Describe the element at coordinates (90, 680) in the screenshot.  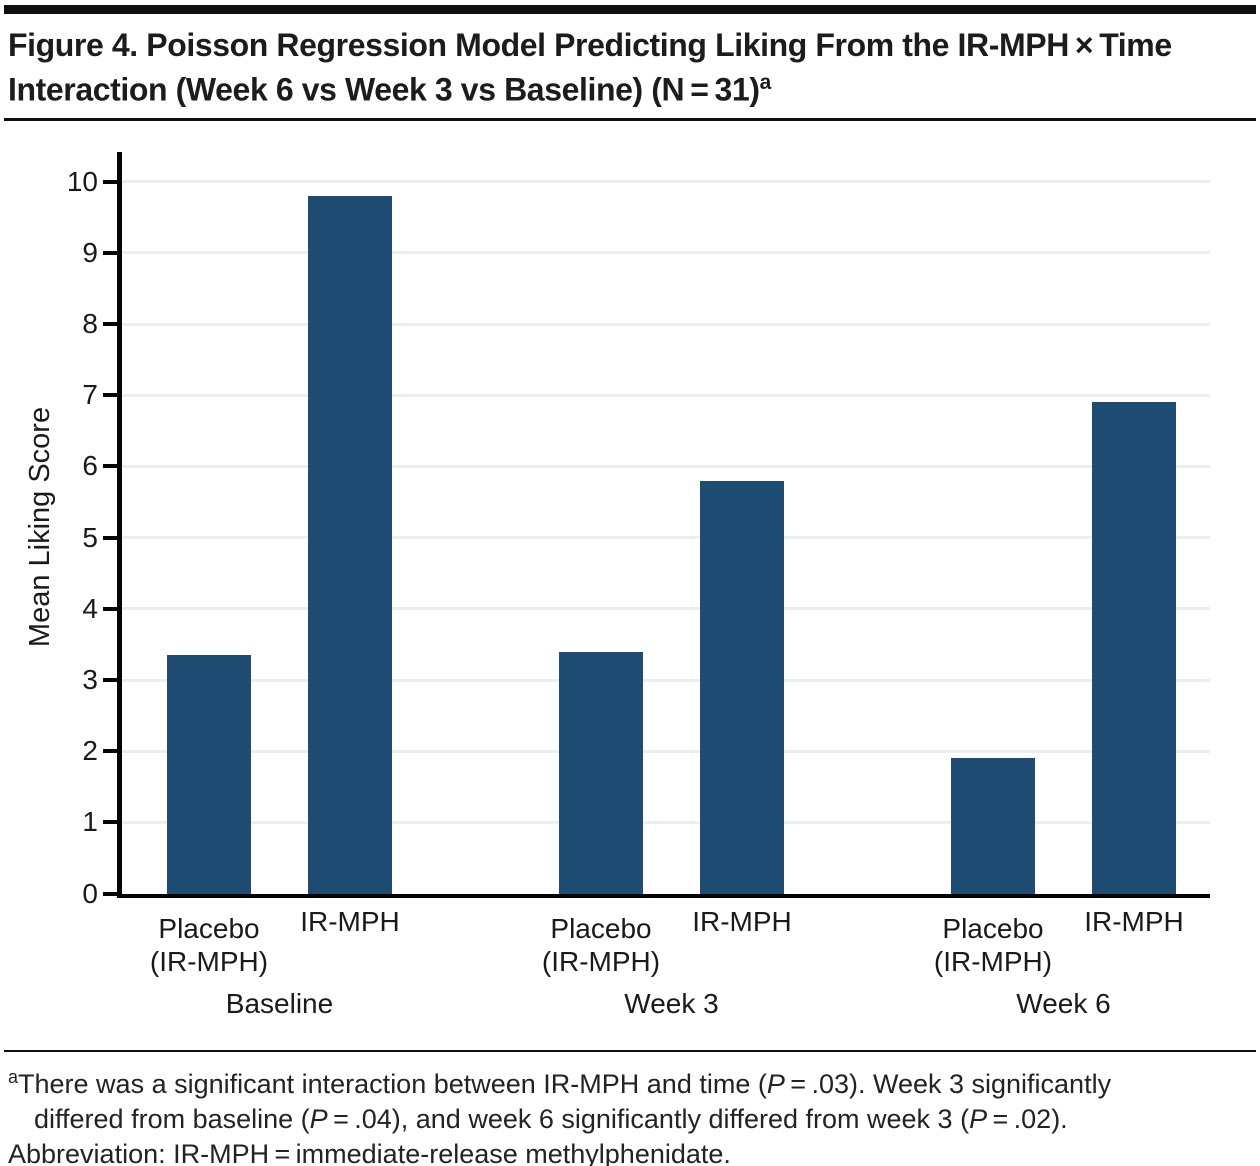
I see `y-tick-label-3: 3` at that location.